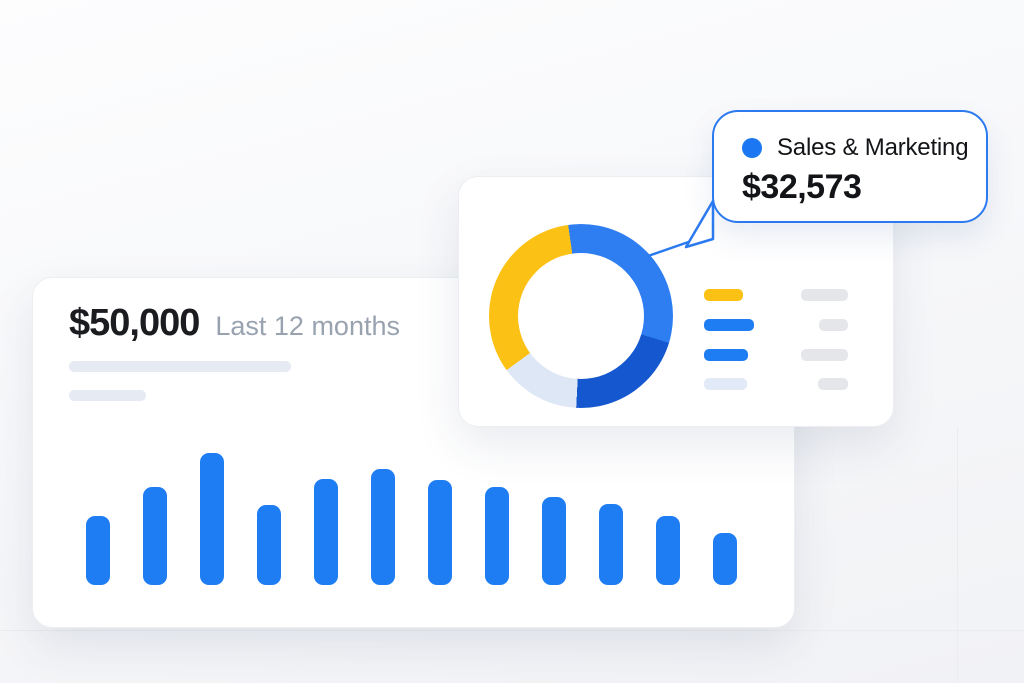 The width and height of the screenshot is (1024, 683). Describe the element at coordinates (752, 148) in the screenshot. I see `series-color-dot` at that location.